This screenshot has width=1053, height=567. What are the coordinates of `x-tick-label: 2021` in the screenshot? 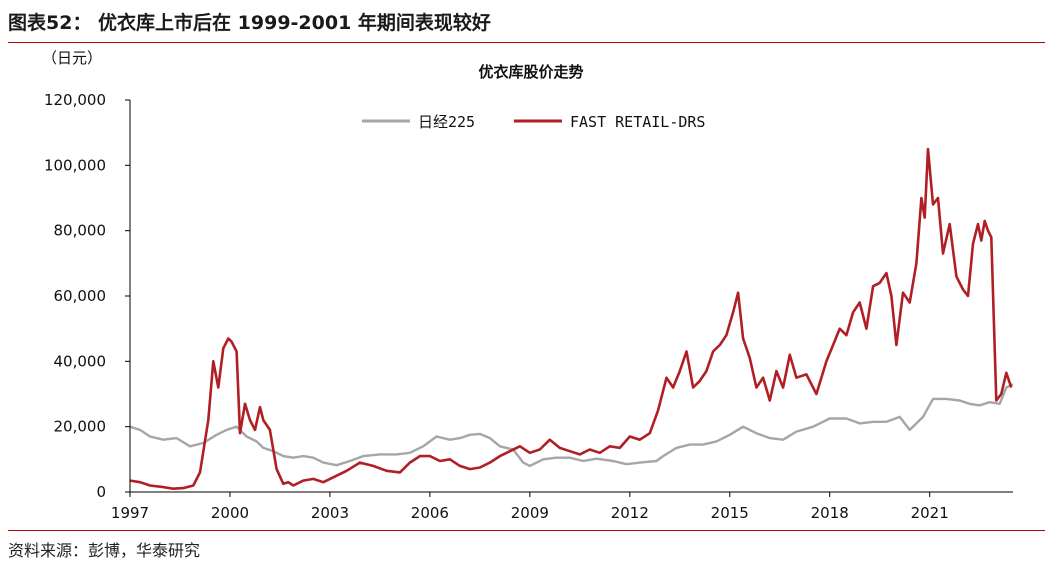 It's located at (930, 513).